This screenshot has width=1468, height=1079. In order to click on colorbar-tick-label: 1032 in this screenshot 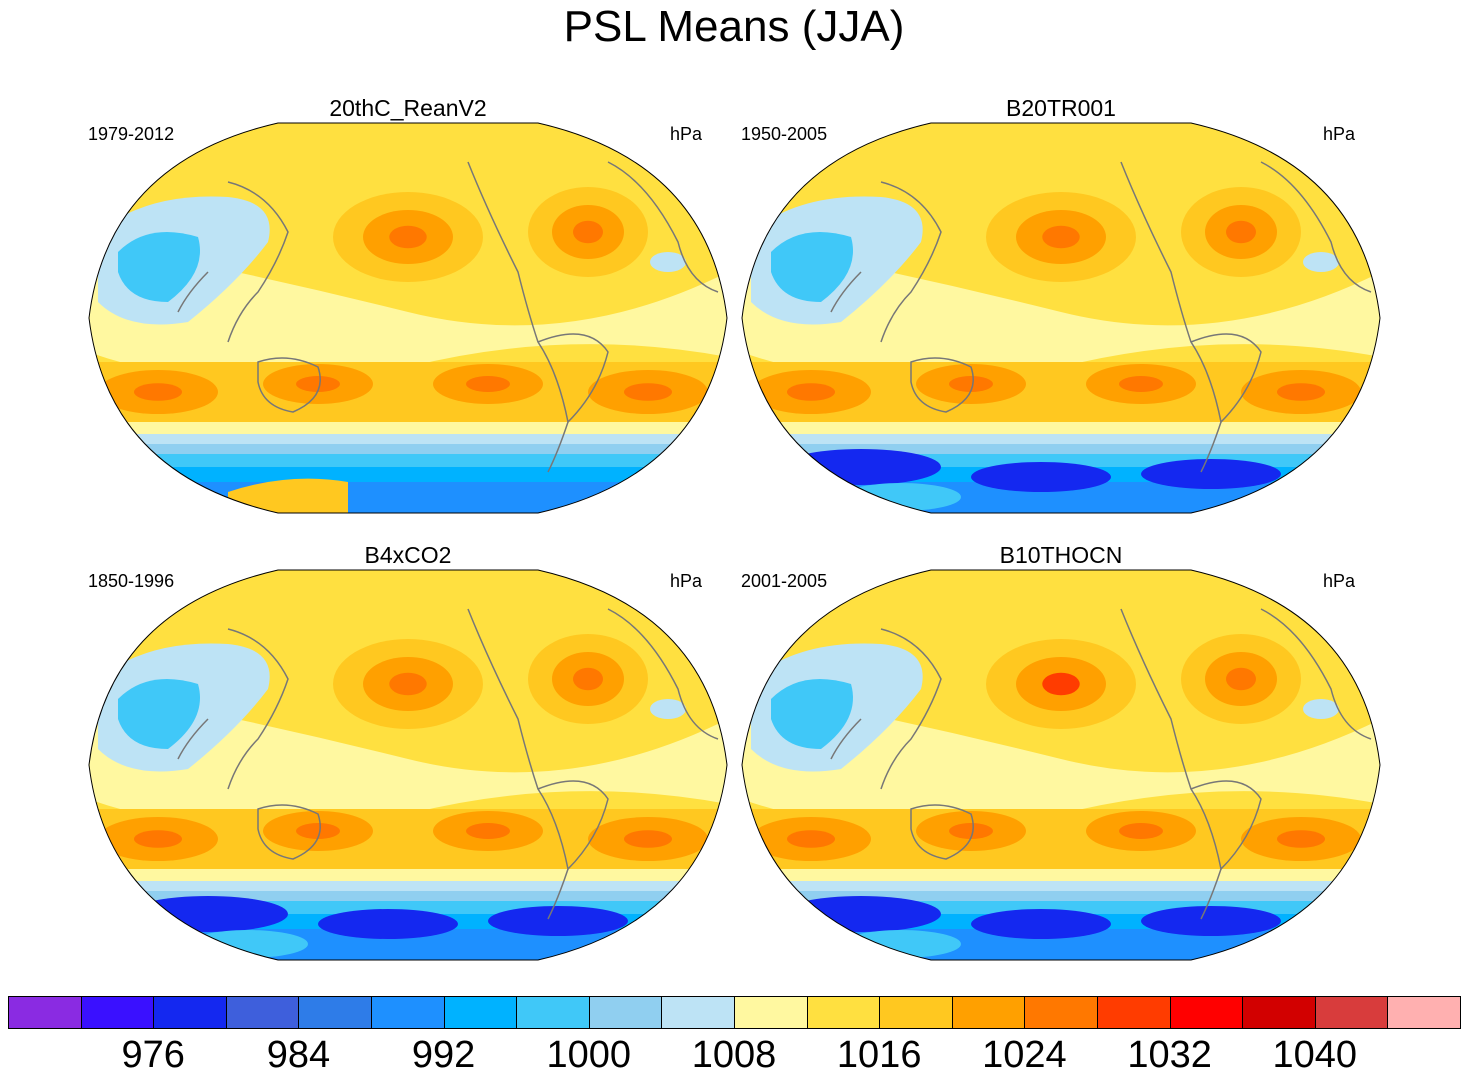, I will do `click(1169, 1055)`.